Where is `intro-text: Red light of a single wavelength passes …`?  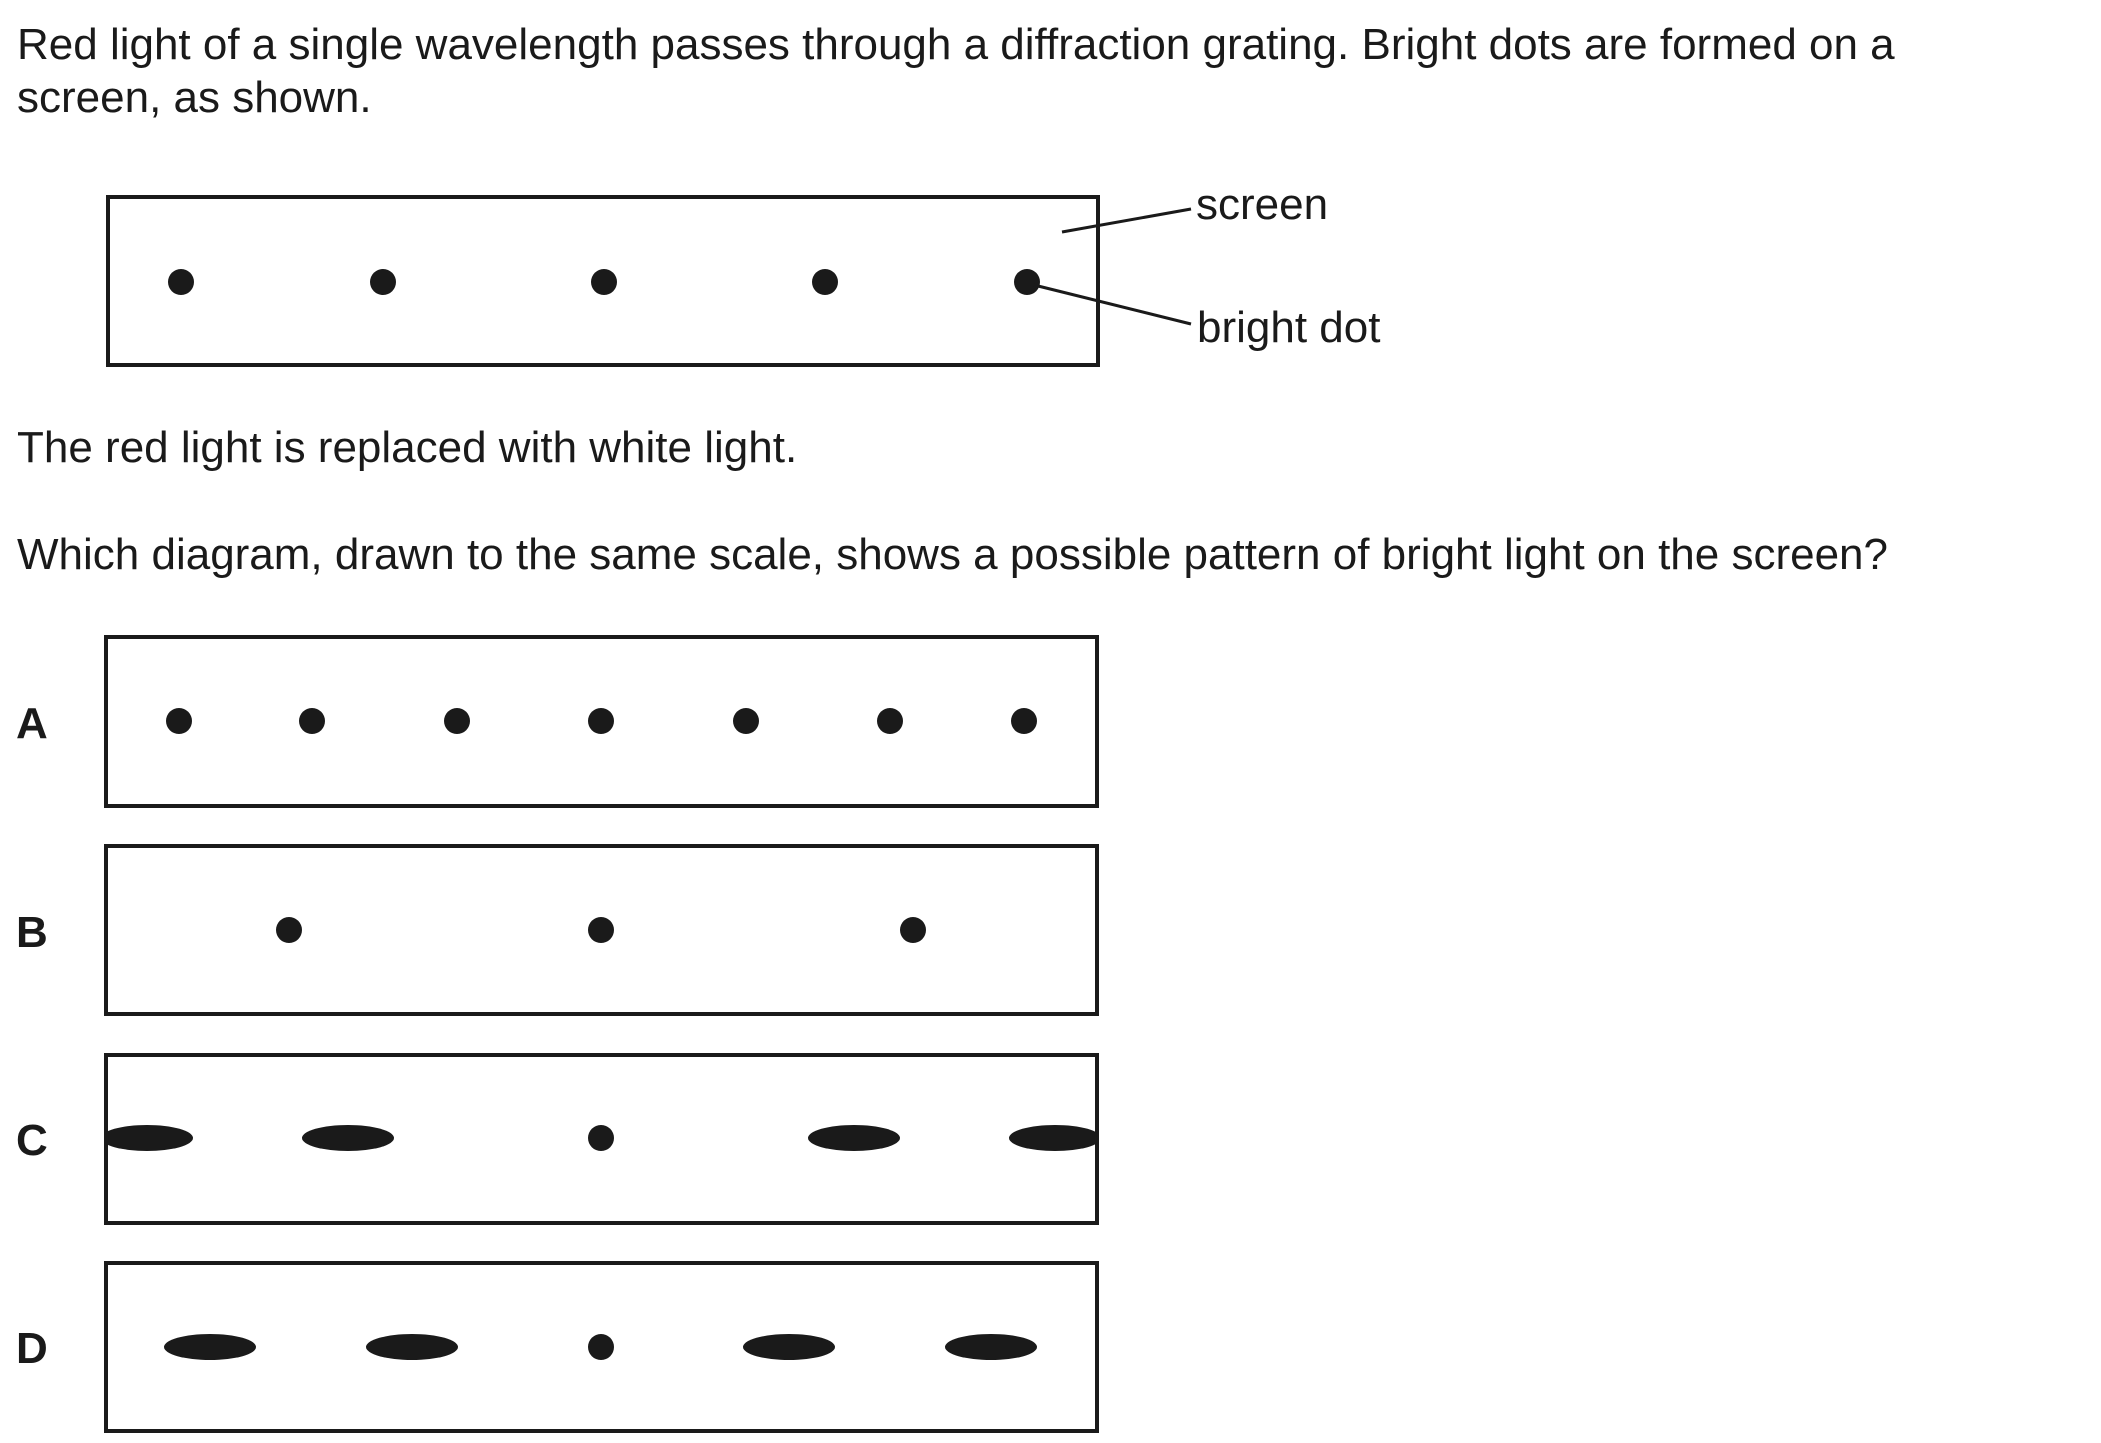 intro-text: Red light of a single wavelength passes … is located at coordinates (956, 71).